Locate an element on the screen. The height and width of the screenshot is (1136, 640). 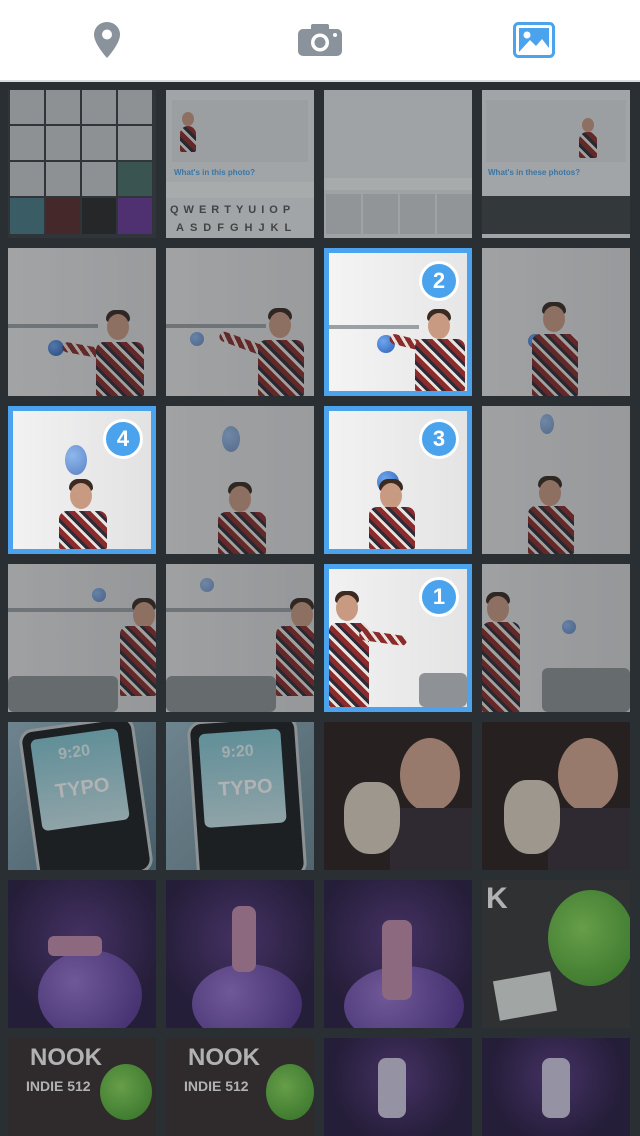
selection-order-badge: 1 is located at coordinates (439, 597).